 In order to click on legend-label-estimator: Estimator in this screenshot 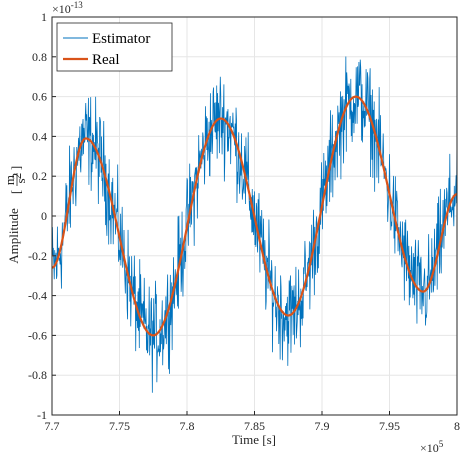, I will do `click(121, 39)`.